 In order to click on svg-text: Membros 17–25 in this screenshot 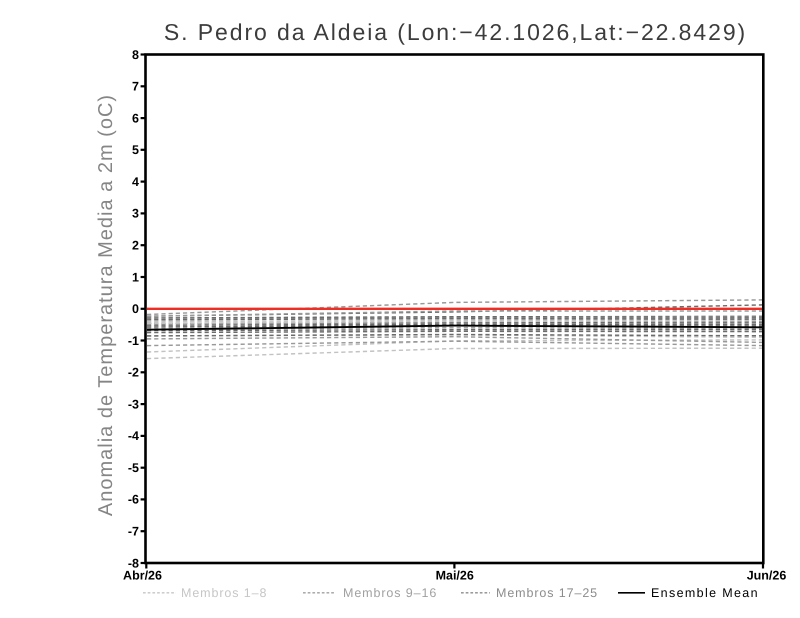, I will do `click(547, 593)`.